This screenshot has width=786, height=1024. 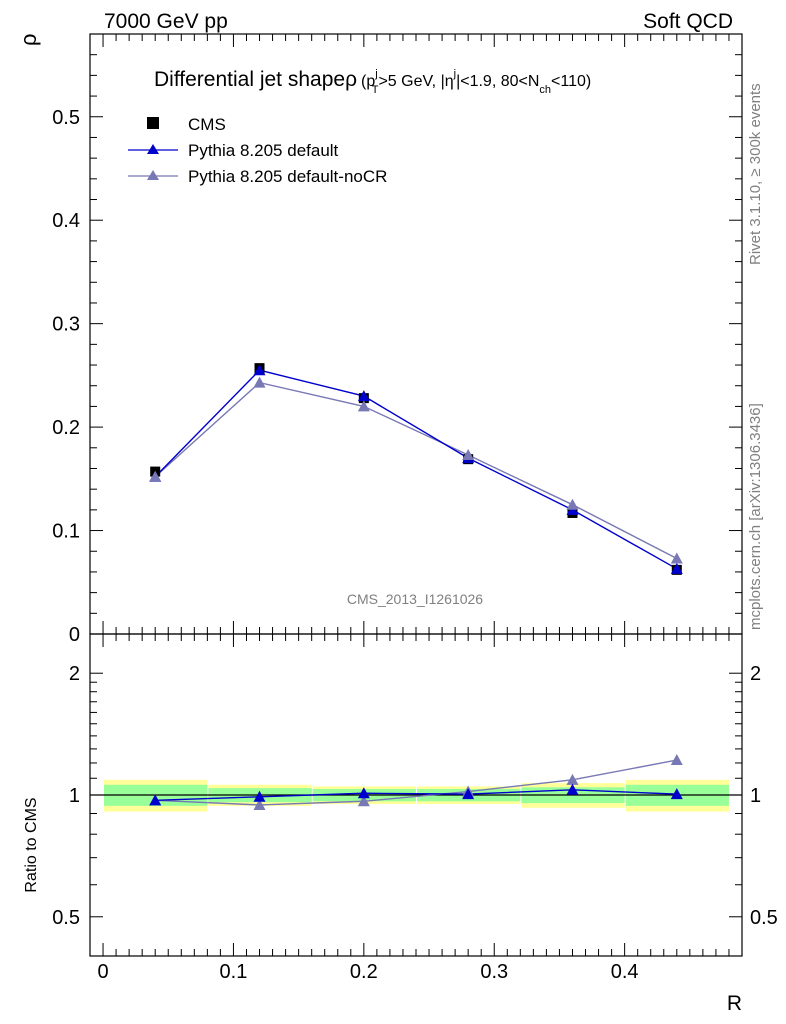 What do you see at coordinates (755, 174) in the screenshot?
I see `rivet-version-label: Rivet 3.1.10, ≥ 300k events` at bounding box center [755, 174].